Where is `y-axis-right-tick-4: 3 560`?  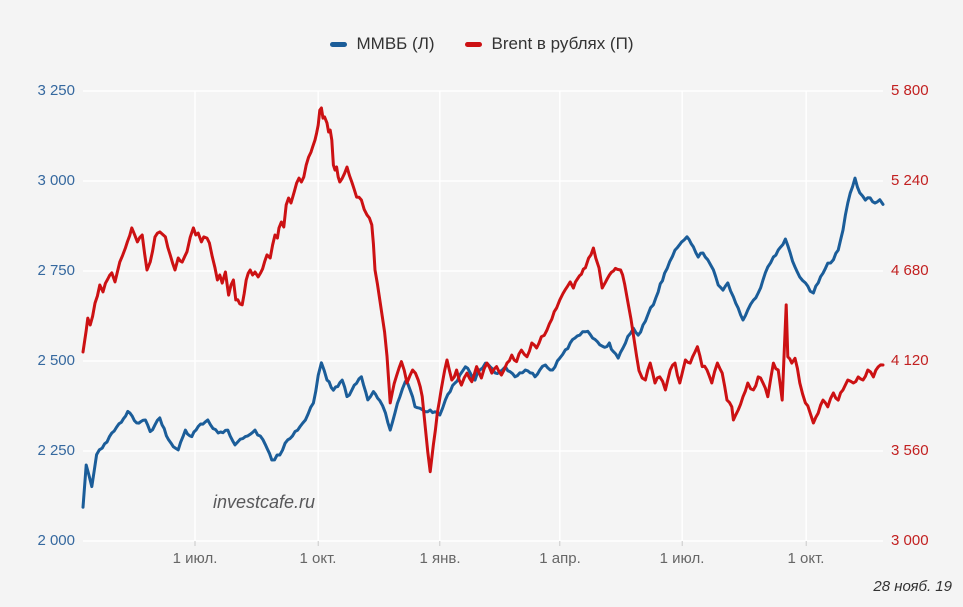
y-axis-right-tick-4: 3 560 is located at coordinates (910, 450).